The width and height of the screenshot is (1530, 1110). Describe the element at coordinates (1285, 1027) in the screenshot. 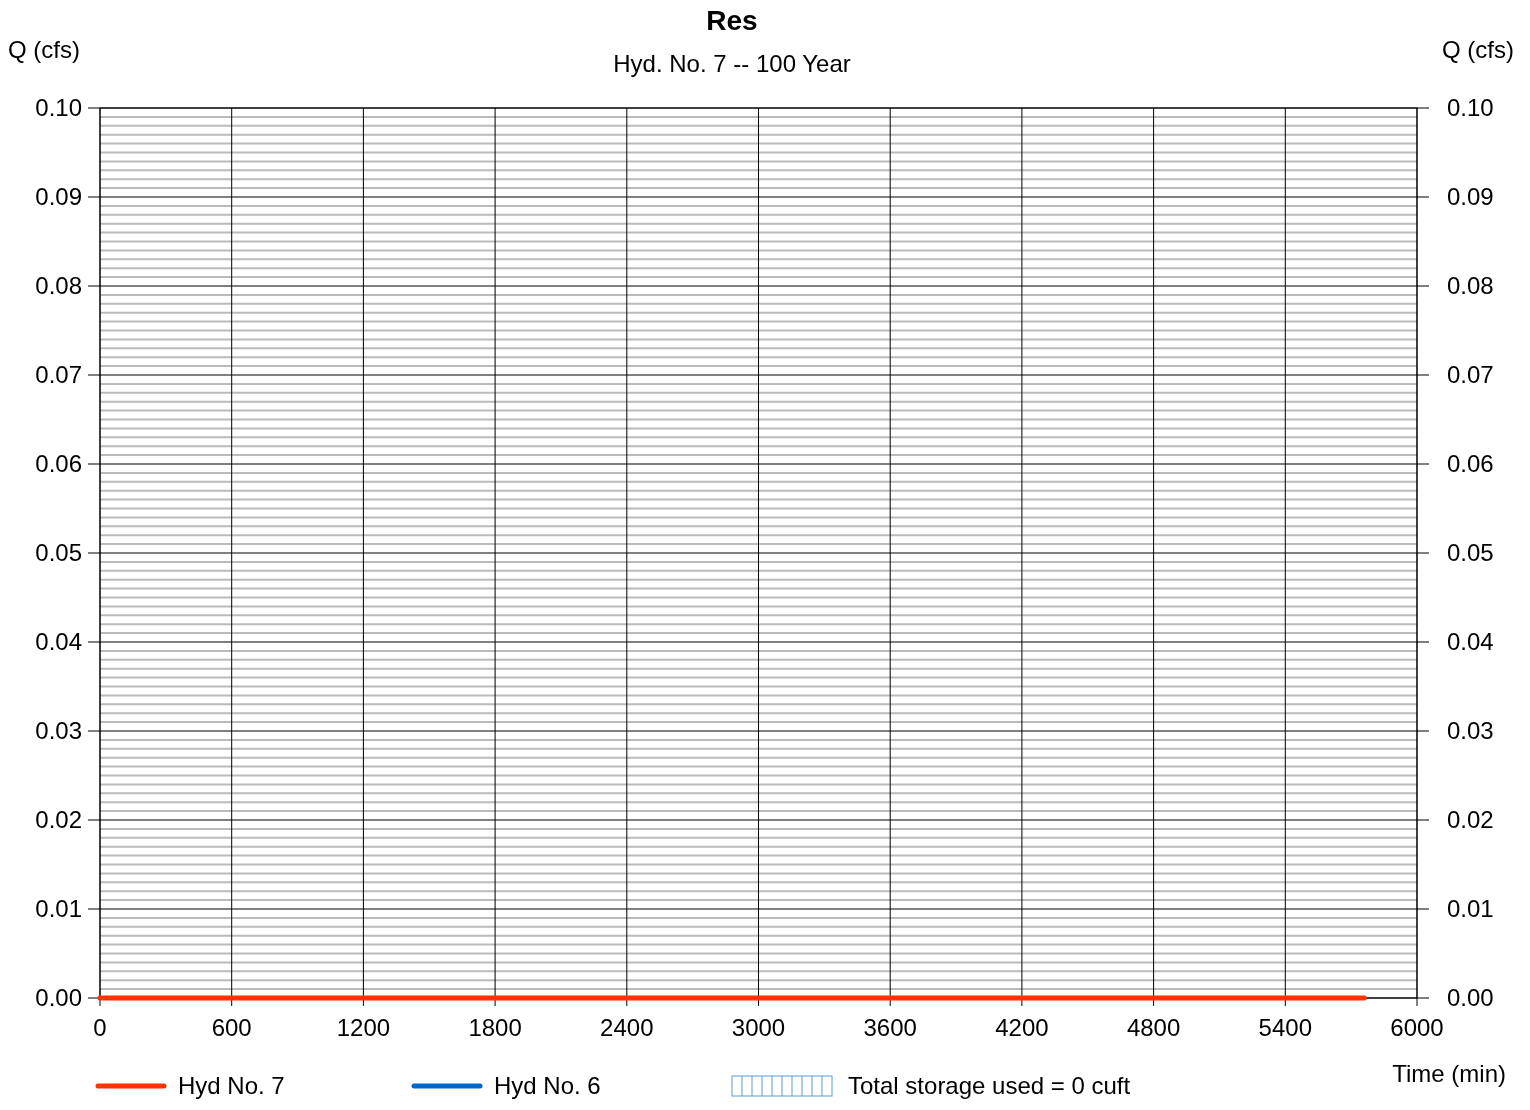

I see `x-tick-label: 5400` at that location.